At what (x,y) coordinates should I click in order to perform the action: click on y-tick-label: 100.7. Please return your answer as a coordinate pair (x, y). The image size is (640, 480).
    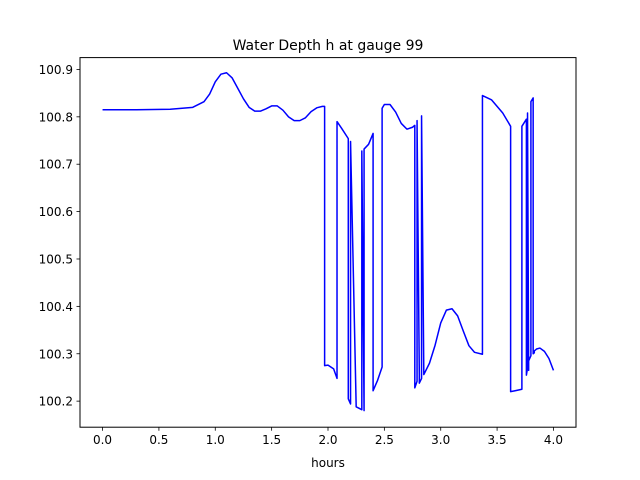
    Looking at the image, I should click on (56, 165).